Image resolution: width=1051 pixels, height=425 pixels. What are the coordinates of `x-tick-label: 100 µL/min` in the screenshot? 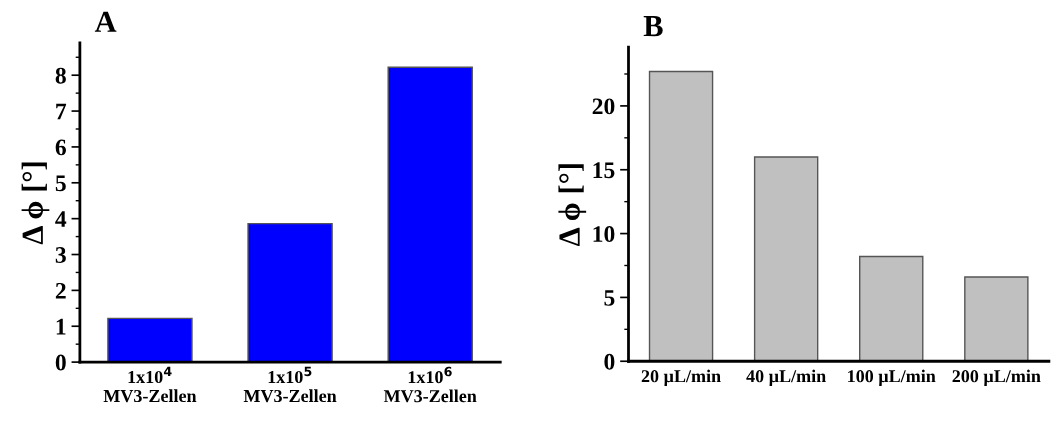 It's located at (892, 377).